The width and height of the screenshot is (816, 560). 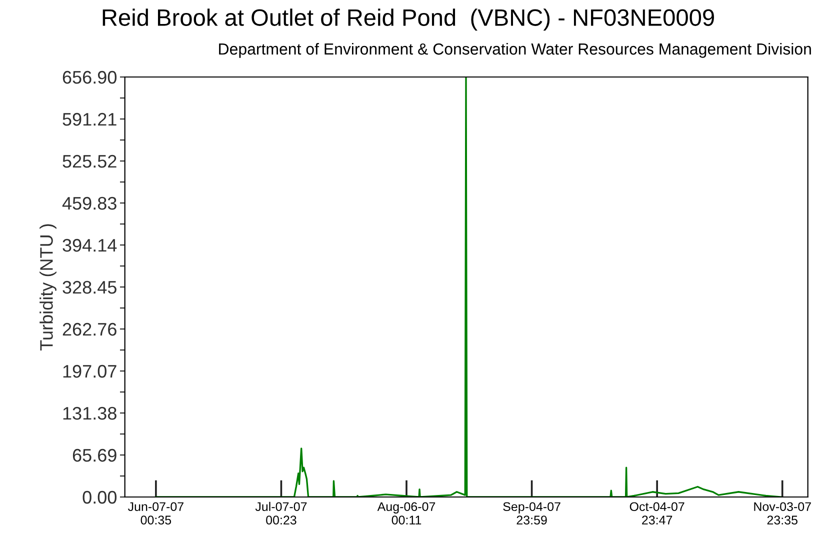 What do you see at coordinates (89, 119) in the screenshot?
I see `y-tick-label: 591.21` at bounding box center [89, 119].